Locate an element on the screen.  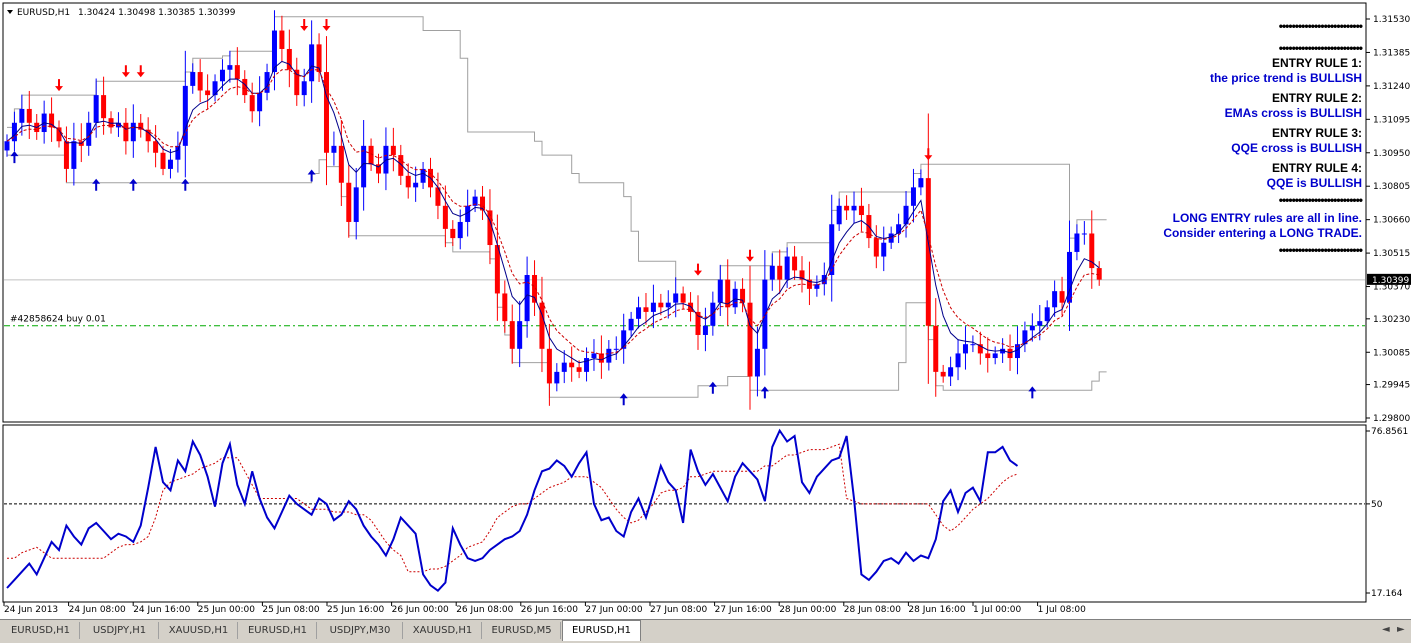
tab-scroll-left-icon: ◄ is located at coordinates (1386, 629).